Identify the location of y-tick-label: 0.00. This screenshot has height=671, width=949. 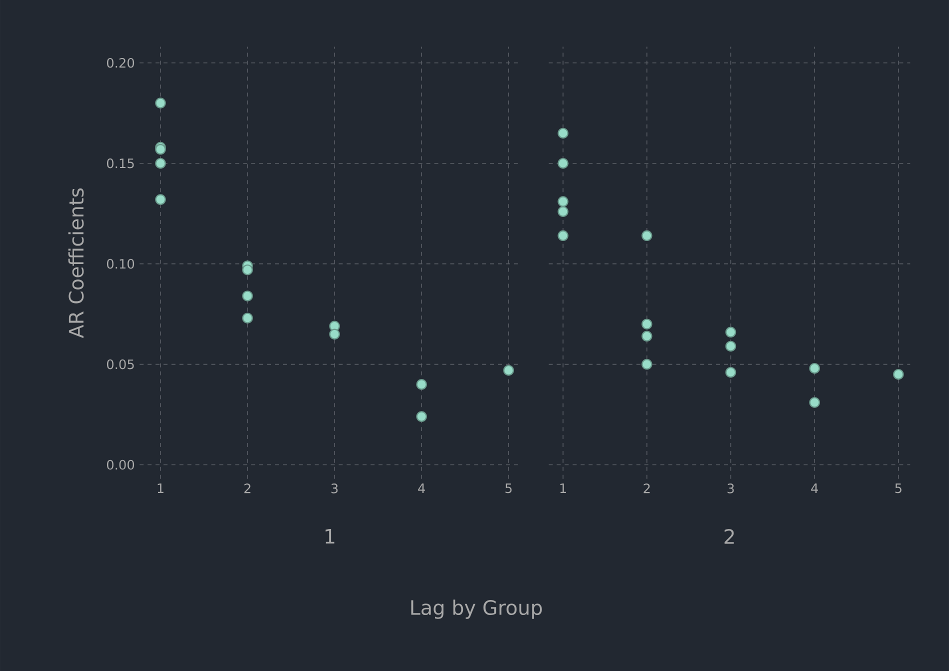
(120, 465).